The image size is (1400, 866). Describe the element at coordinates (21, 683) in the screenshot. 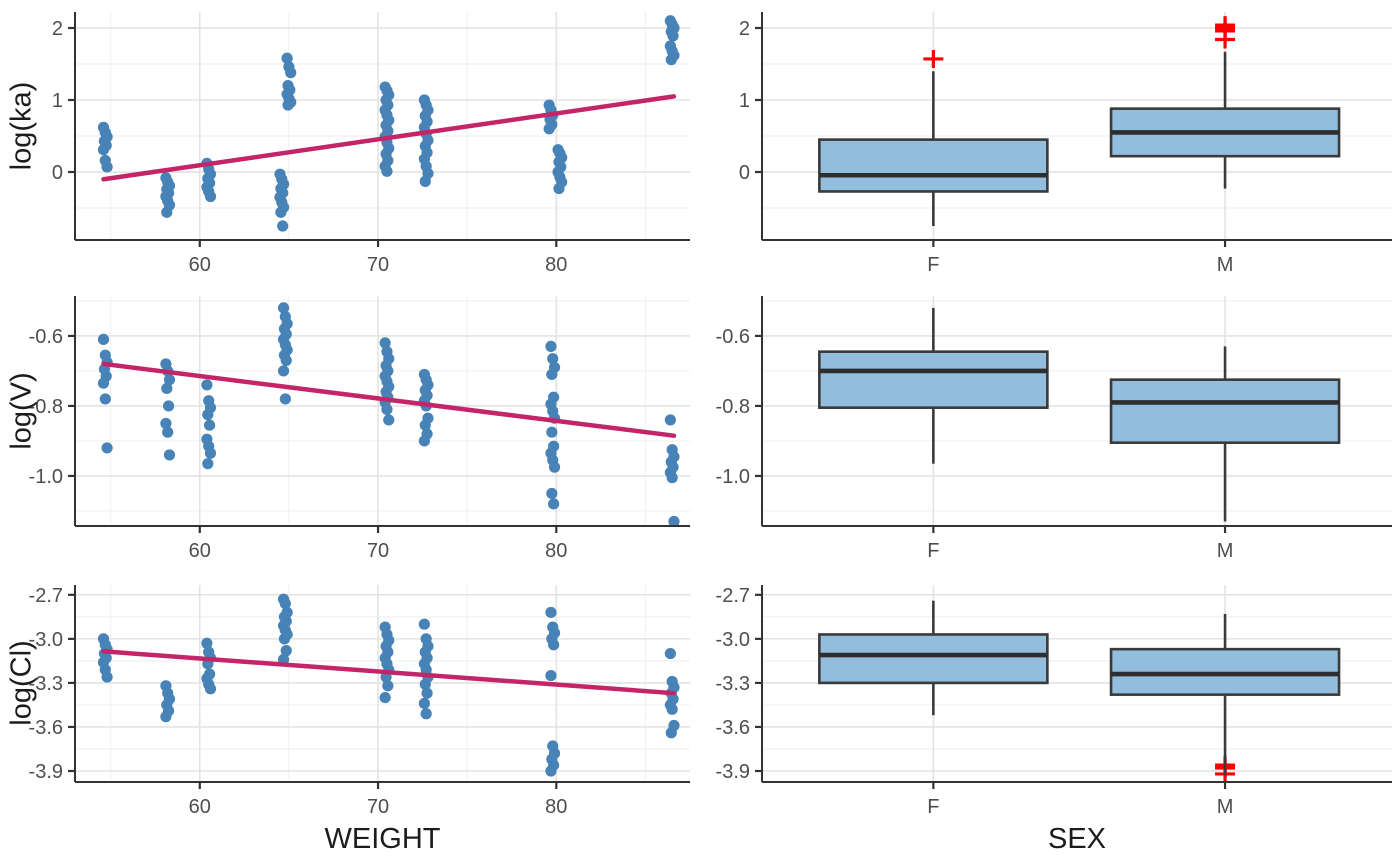

I see `y-axis-title-log-cl: log(Cl)` at that location.